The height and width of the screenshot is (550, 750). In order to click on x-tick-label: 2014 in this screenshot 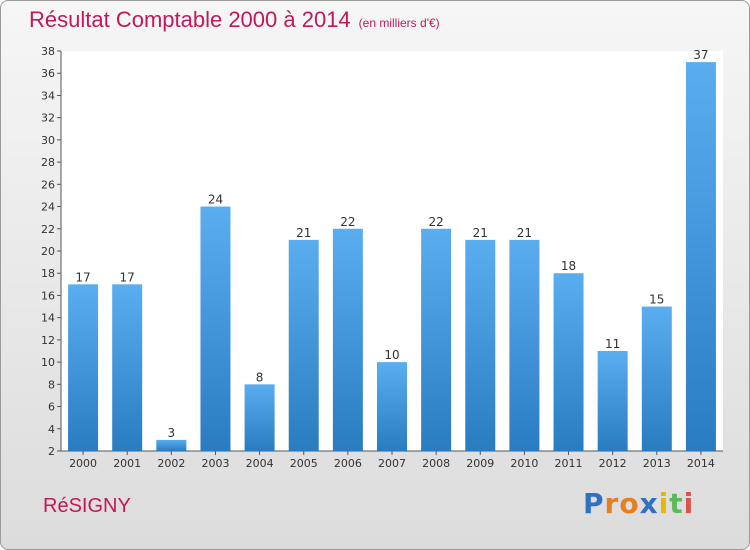, I will do `click(701, 463)`.